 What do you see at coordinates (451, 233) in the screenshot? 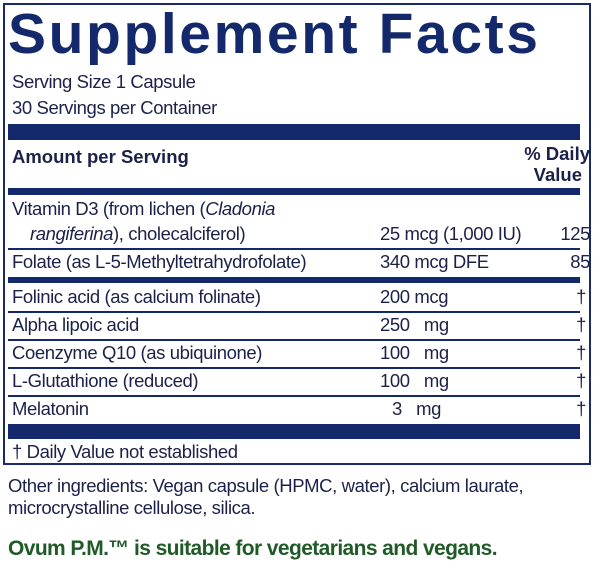
I see `vitamin-d3-amount: 25 mcg (1,000 IU)` at bounding box center [451, 233].